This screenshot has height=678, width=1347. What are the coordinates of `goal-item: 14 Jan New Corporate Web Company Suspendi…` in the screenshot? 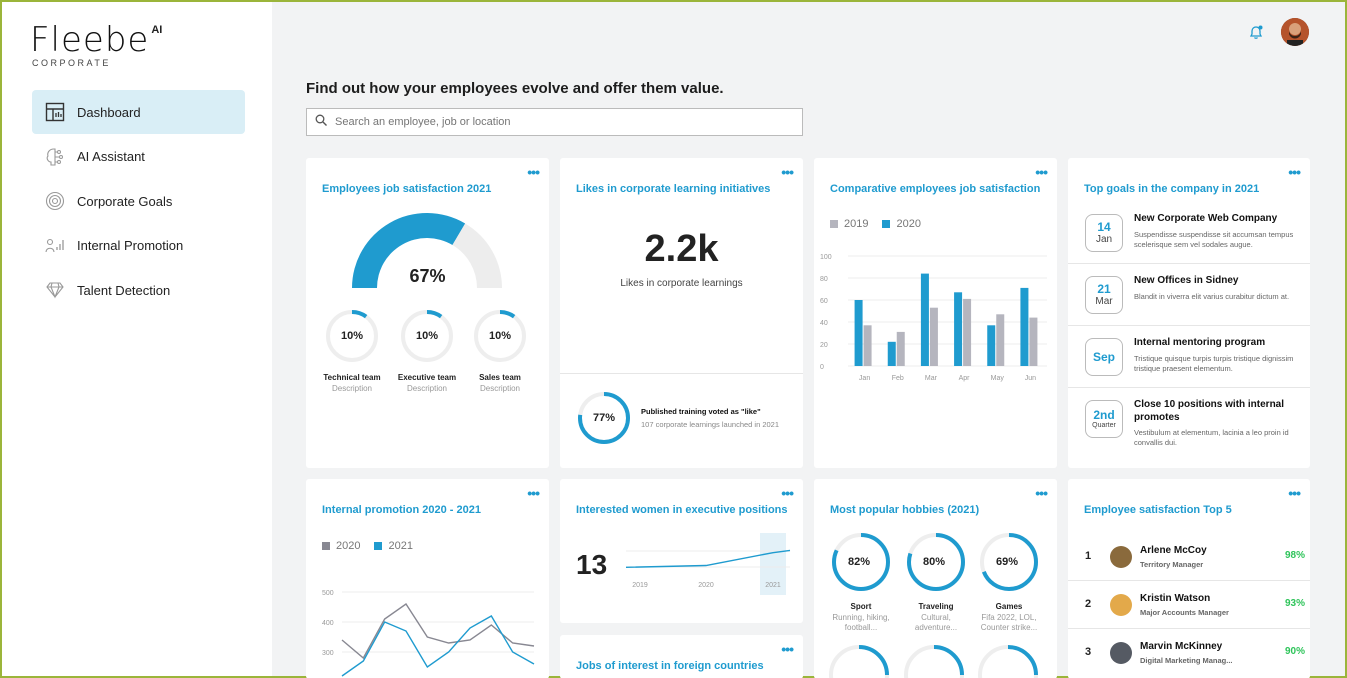 It's located at (1189, 233).